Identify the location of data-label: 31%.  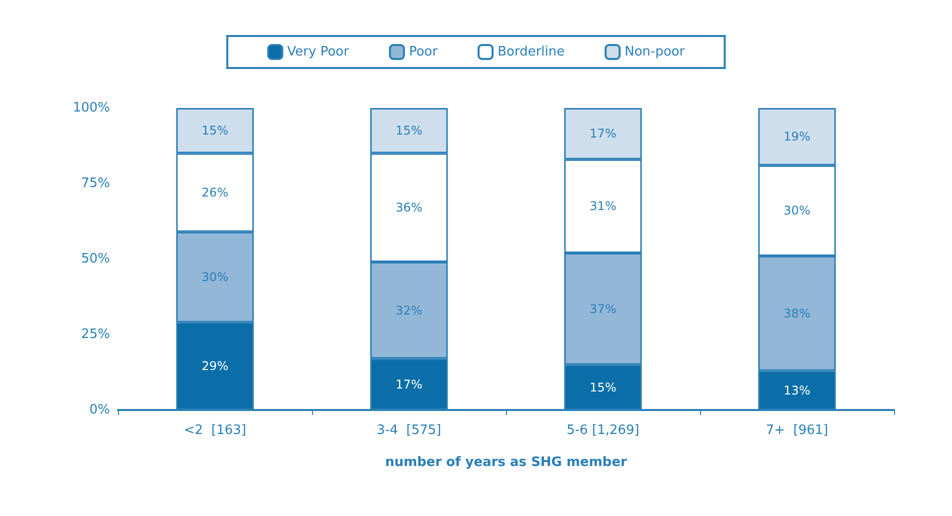
(603, 206).